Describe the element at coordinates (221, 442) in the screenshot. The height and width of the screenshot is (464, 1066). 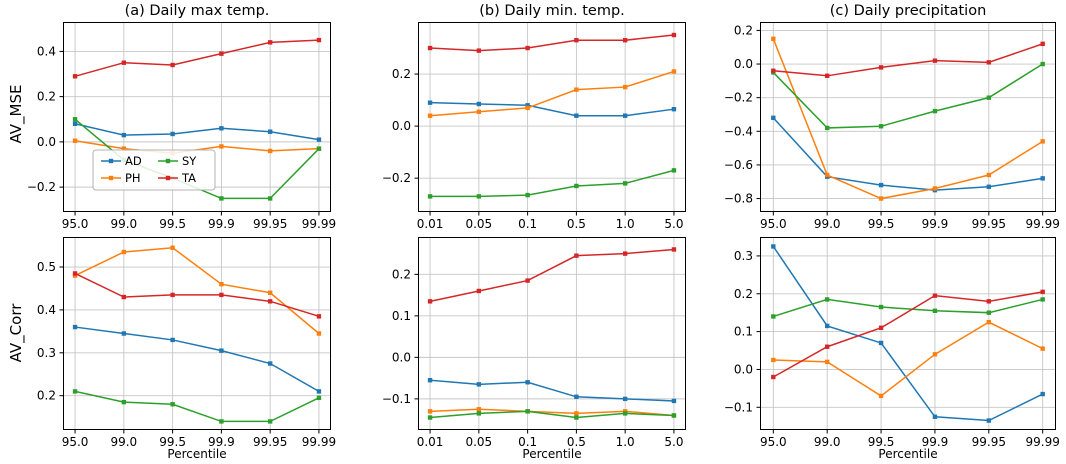
I see `svg-text: 99.9` at that location.